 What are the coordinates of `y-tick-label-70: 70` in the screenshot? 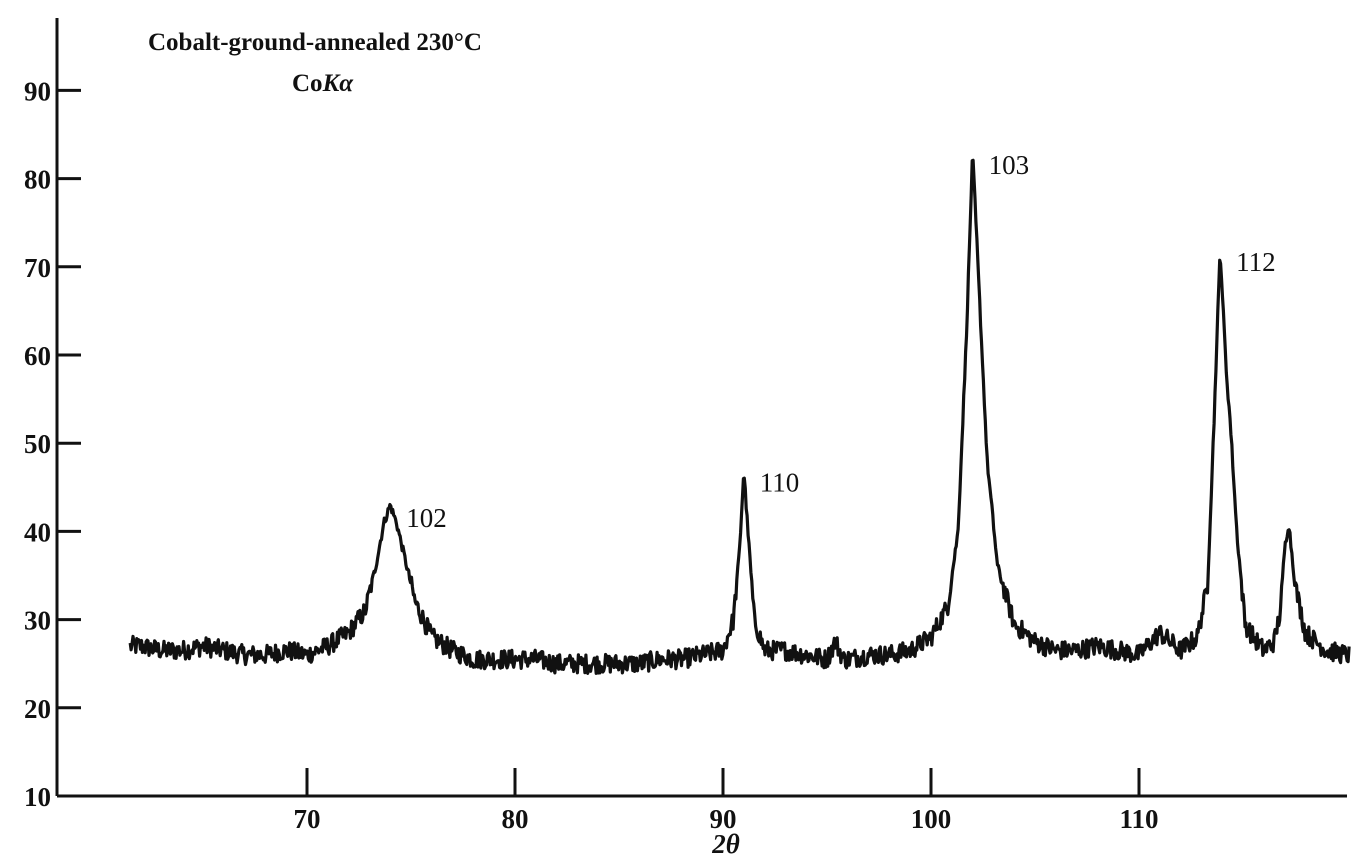 It's located at (37, 268).